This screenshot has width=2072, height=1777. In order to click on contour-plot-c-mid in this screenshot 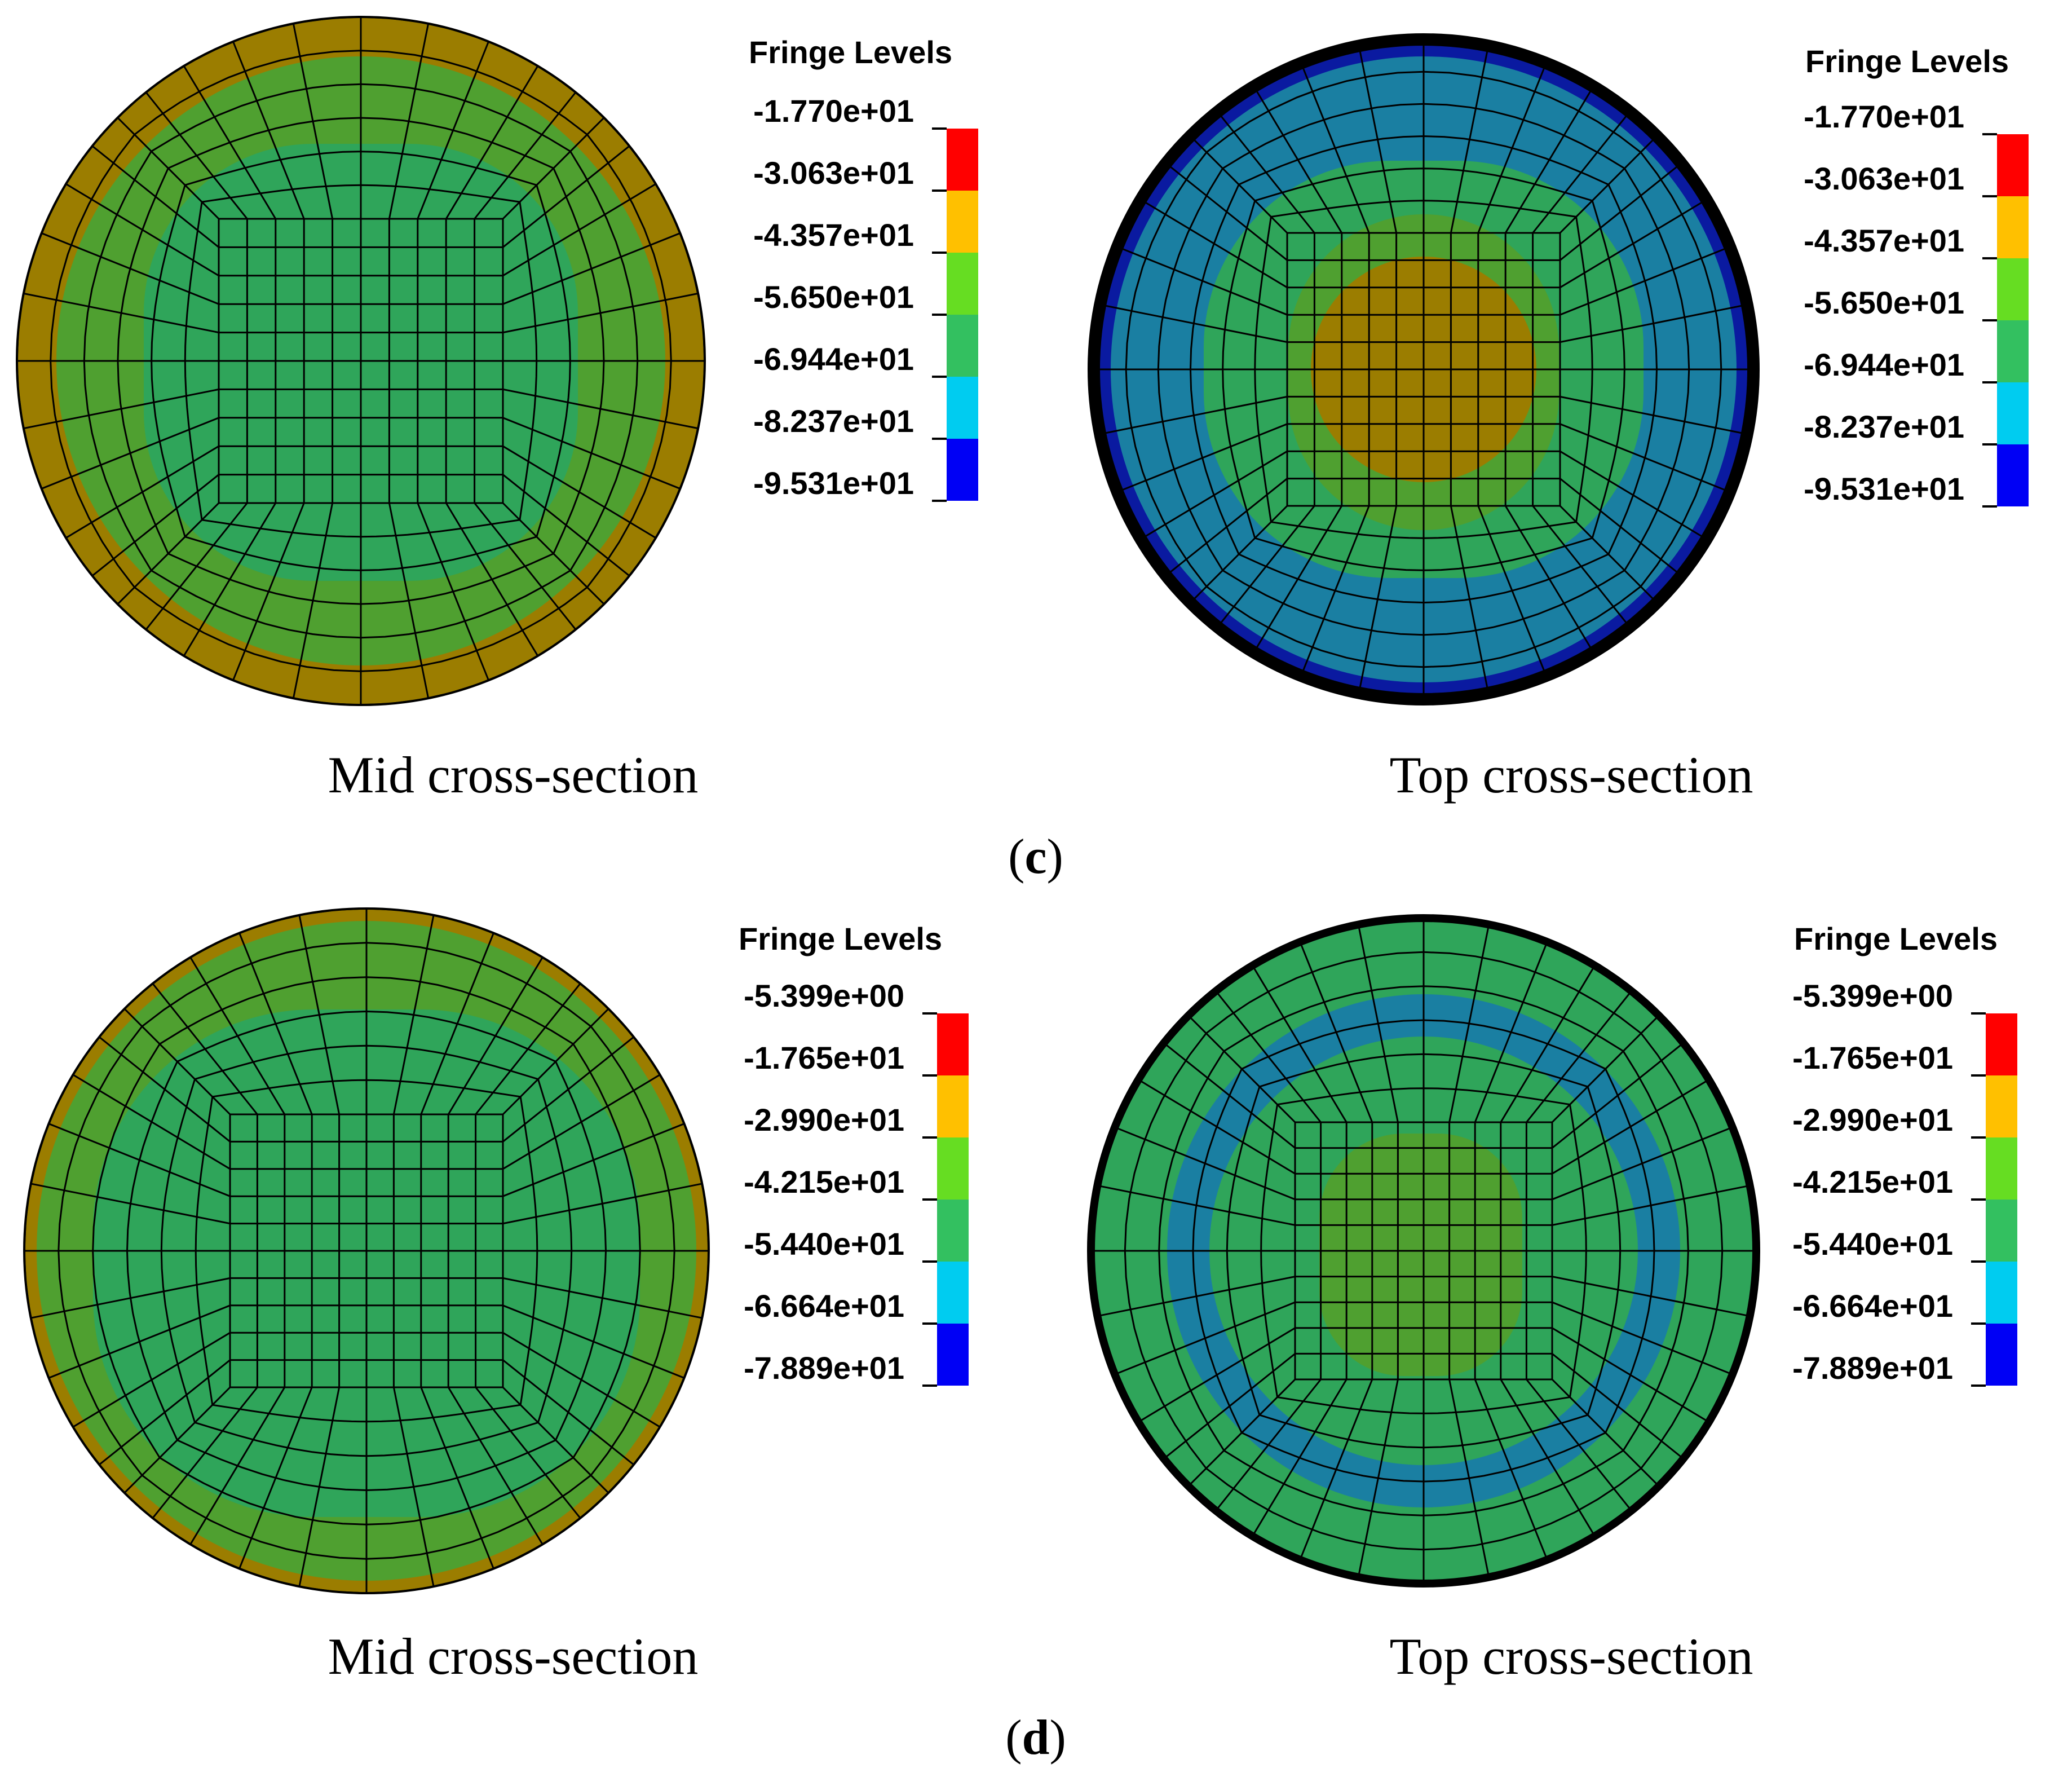, I will do `click(361, 361)`.